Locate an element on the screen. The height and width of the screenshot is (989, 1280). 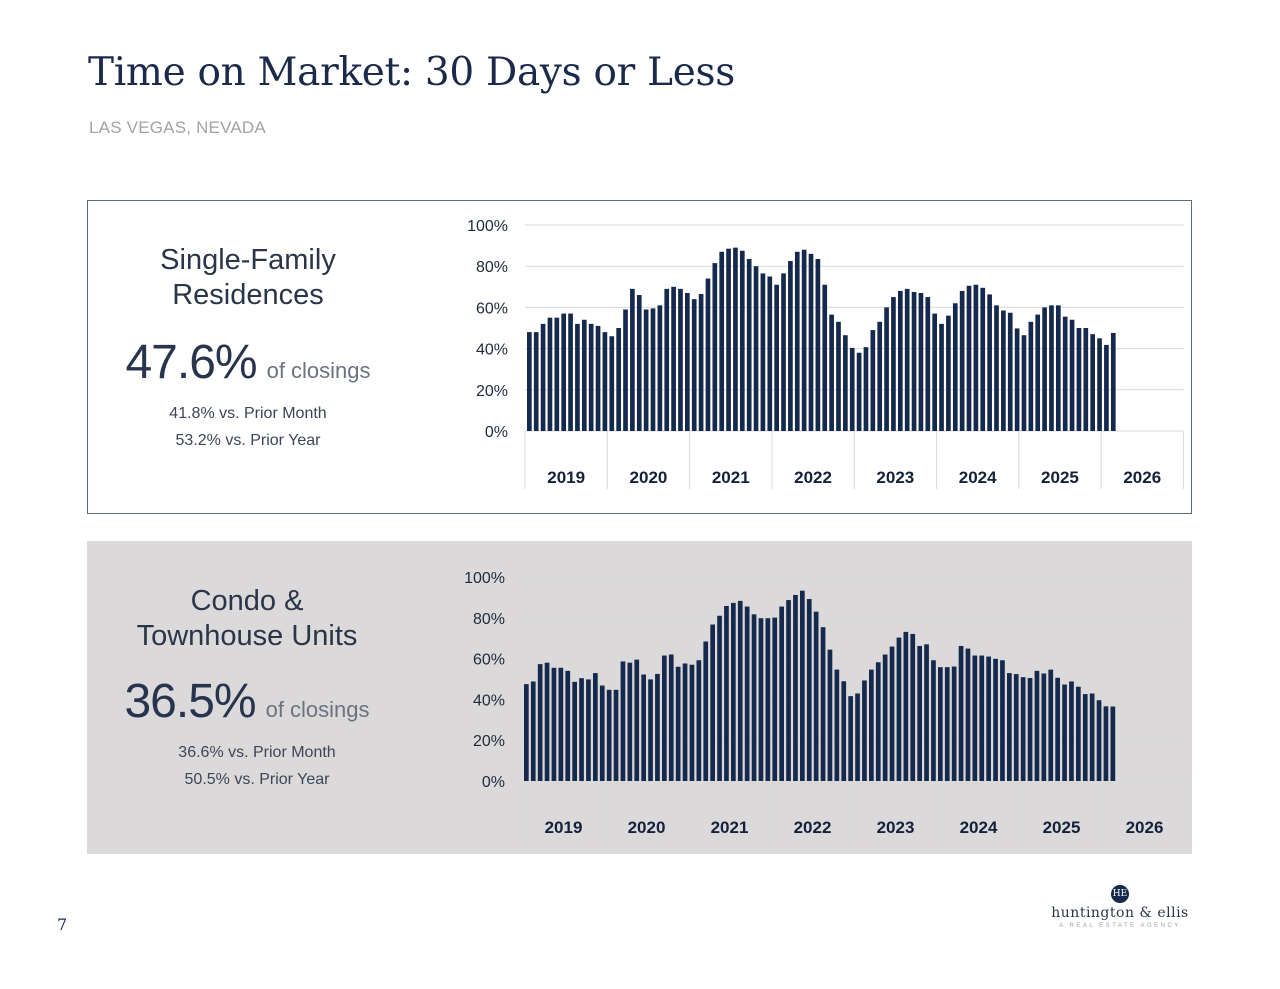
y-tick-label: 100% is located at coordinates (487, 226).